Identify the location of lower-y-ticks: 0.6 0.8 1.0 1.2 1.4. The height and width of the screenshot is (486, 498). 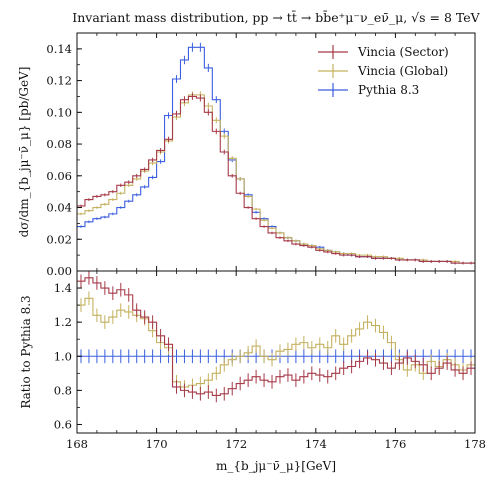
(68, 350).